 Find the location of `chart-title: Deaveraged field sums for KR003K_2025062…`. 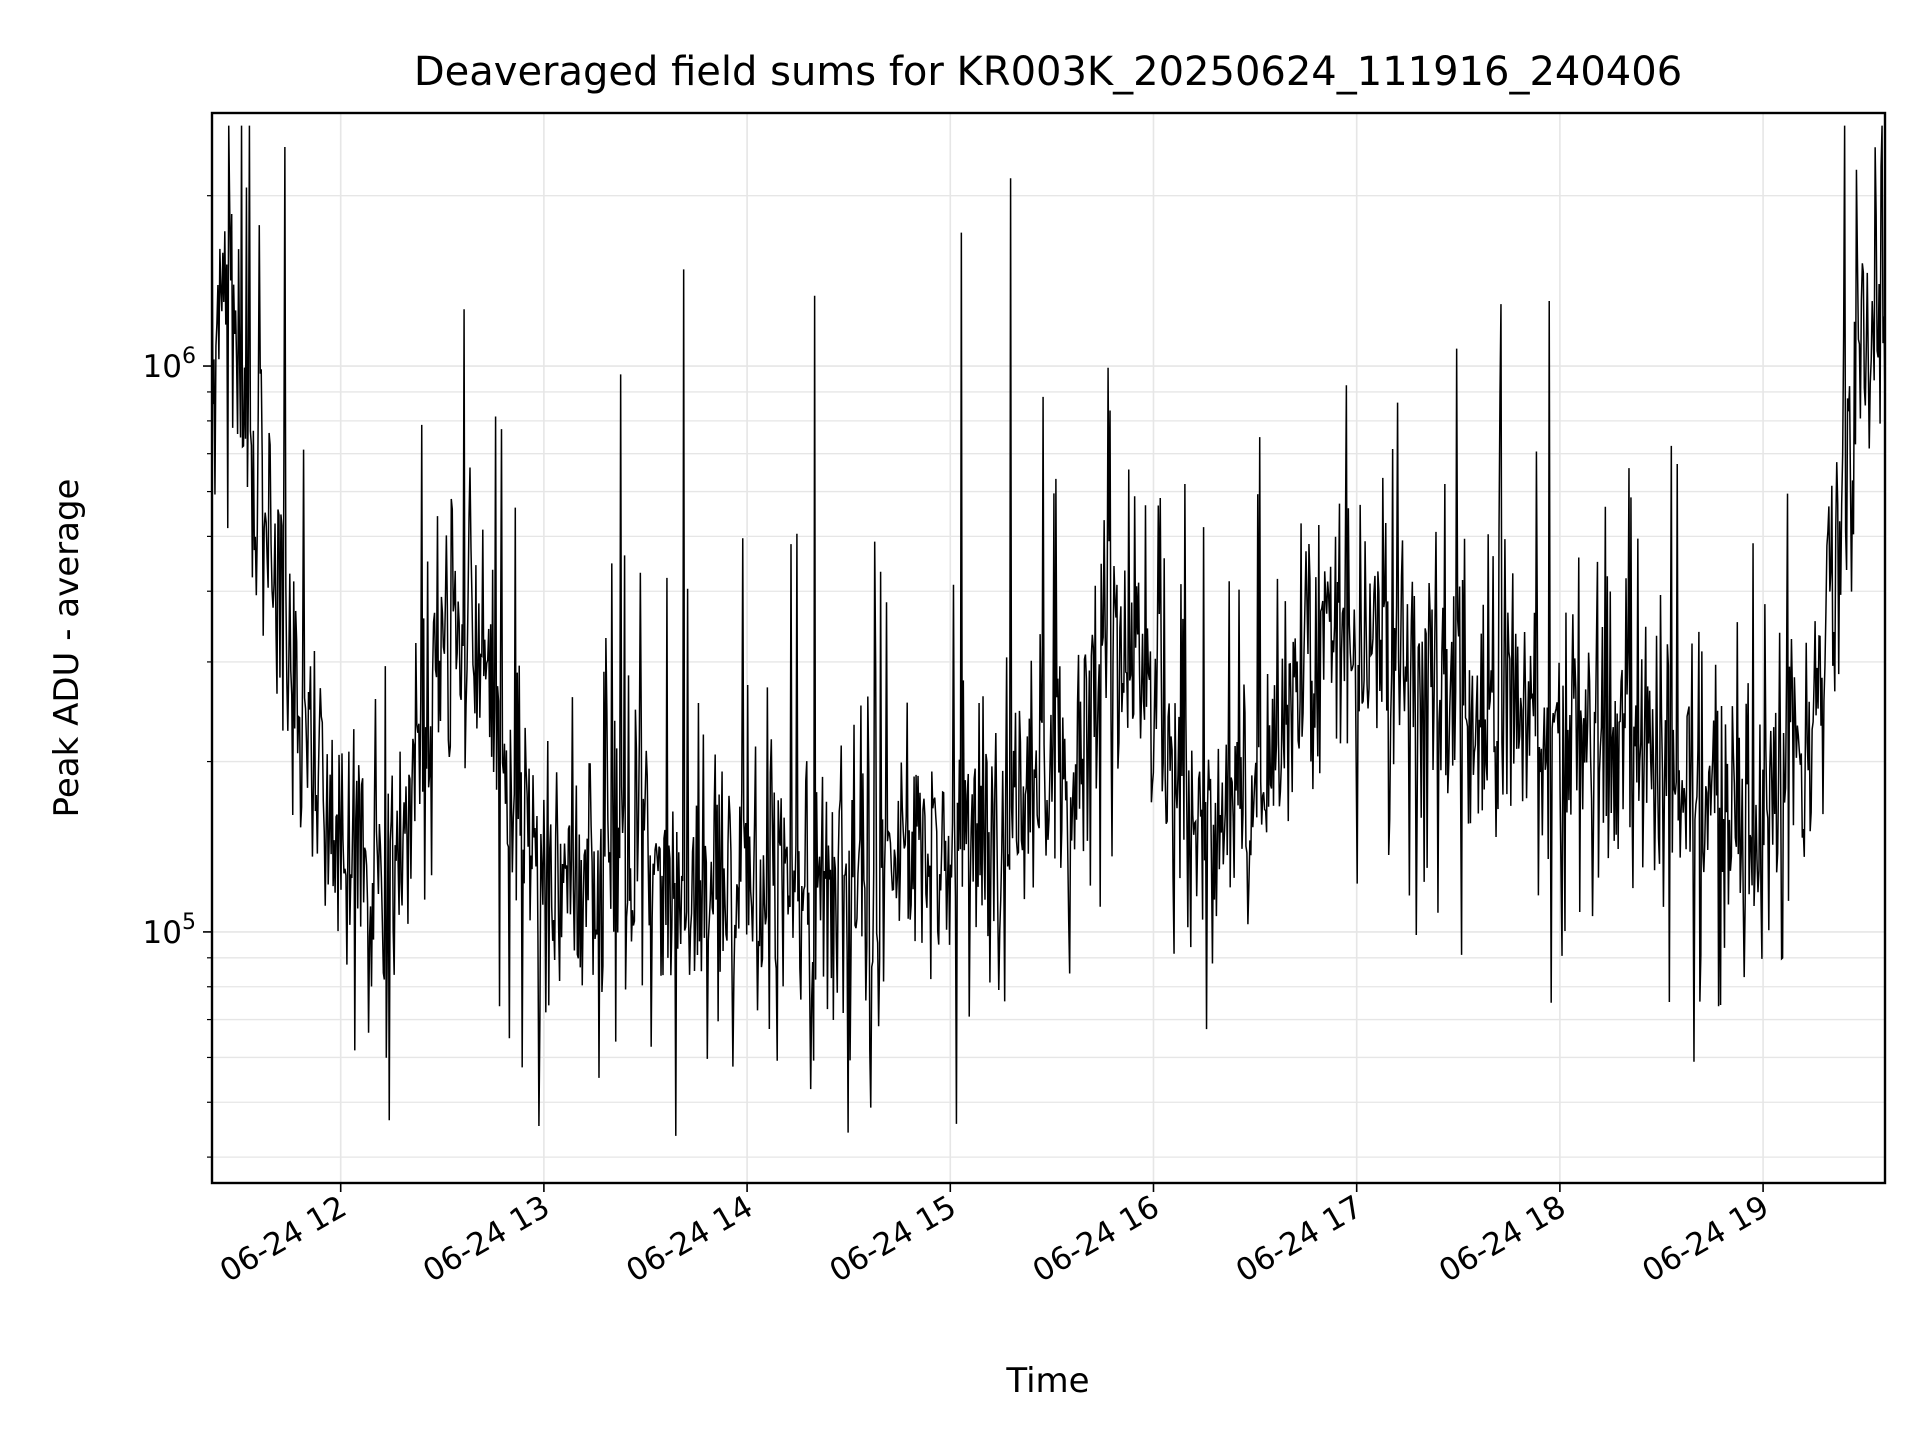

chart-title: Deaveraged field sums for KR003K_2025062… is located at coordinates (1048, 72).